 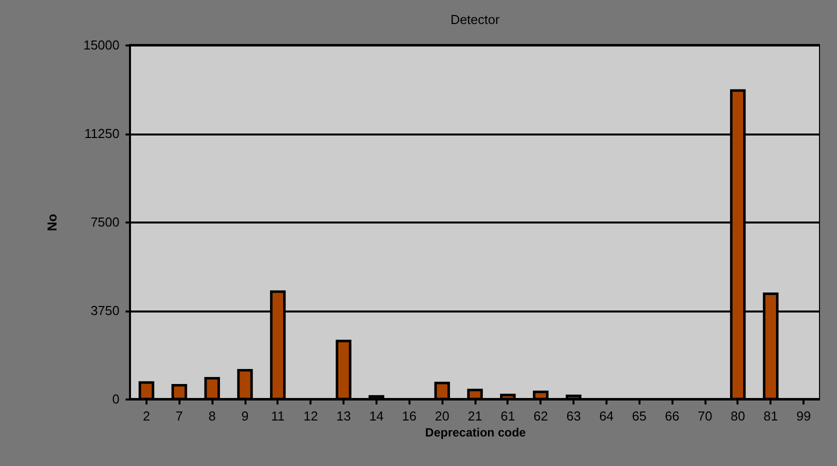 I want to click on x-tick-label: 70, so click(x=705, y=416).